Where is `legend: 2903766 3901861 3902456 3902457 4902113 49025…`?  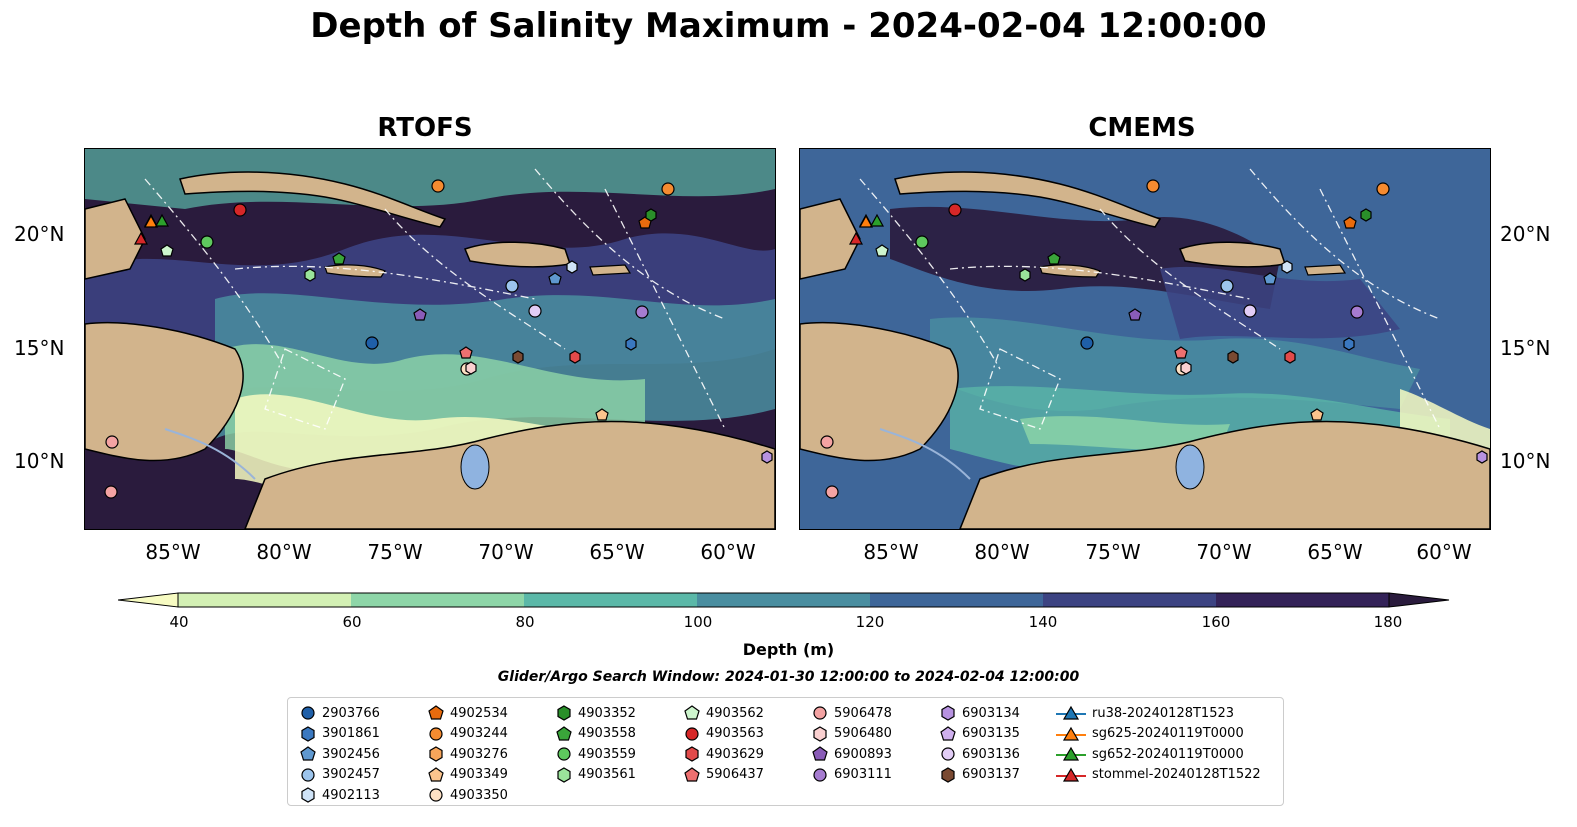
legend: 2903766 3901861 3902456 3902457 4902113 49025… is located at coordinates (785, 751).